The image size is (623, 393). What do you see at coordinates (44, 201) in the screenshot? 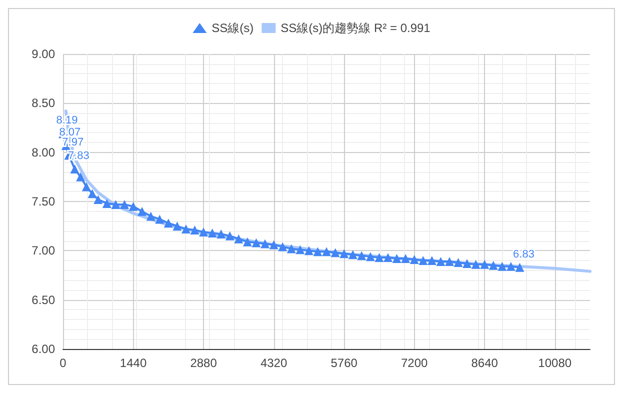
I see `y-tick-label: 7.50` at bounding box center [44, 201].